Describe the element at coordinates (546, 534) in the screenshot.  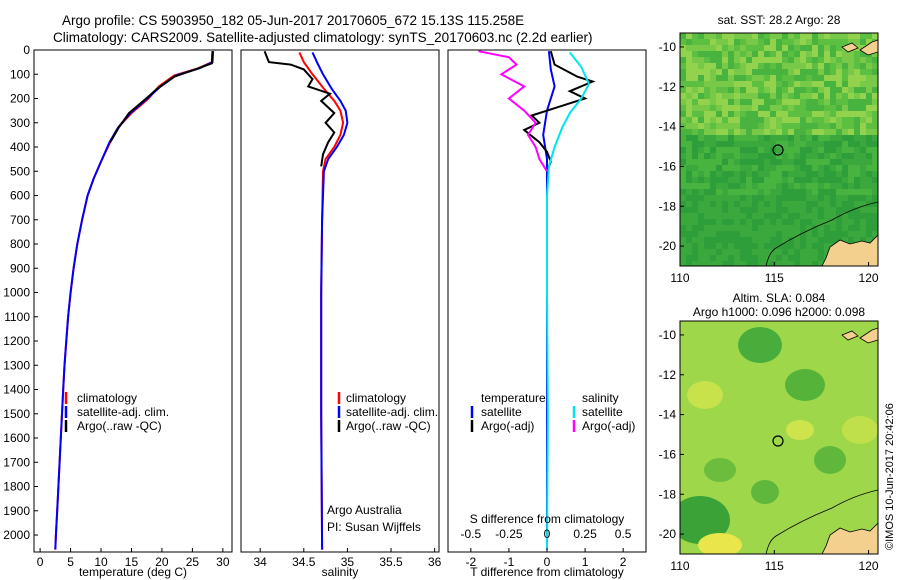
I see `difference-xticks-top: -0.5 -0.25 0 0.25 0.5` at that location.